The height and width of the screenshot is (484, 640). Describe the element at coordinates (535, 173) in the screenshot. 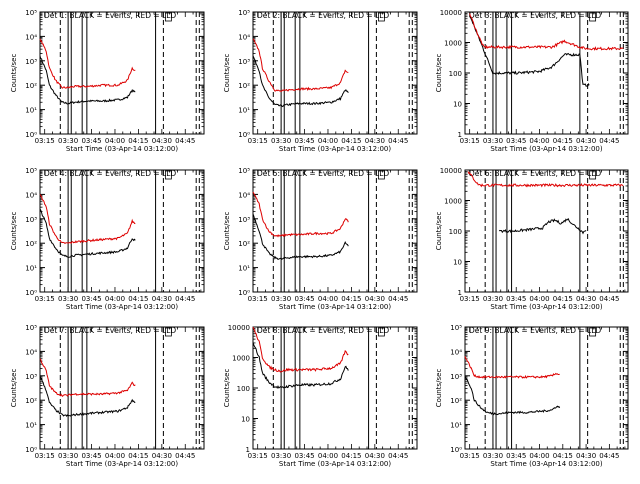

I see `panel-title: Det 6: BLACK = Events, RED = LLD` at that location.